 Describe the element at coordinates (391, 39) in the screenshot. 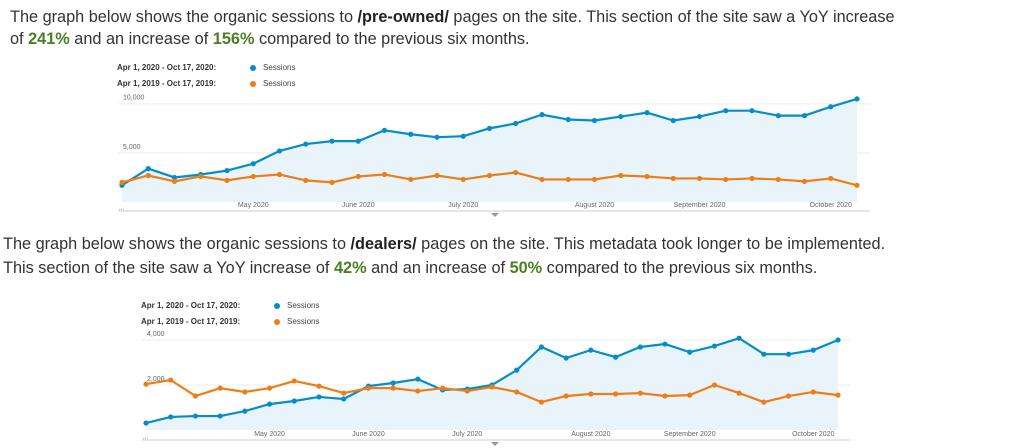

I see `text-run: compared to the previous six months.` at that location.